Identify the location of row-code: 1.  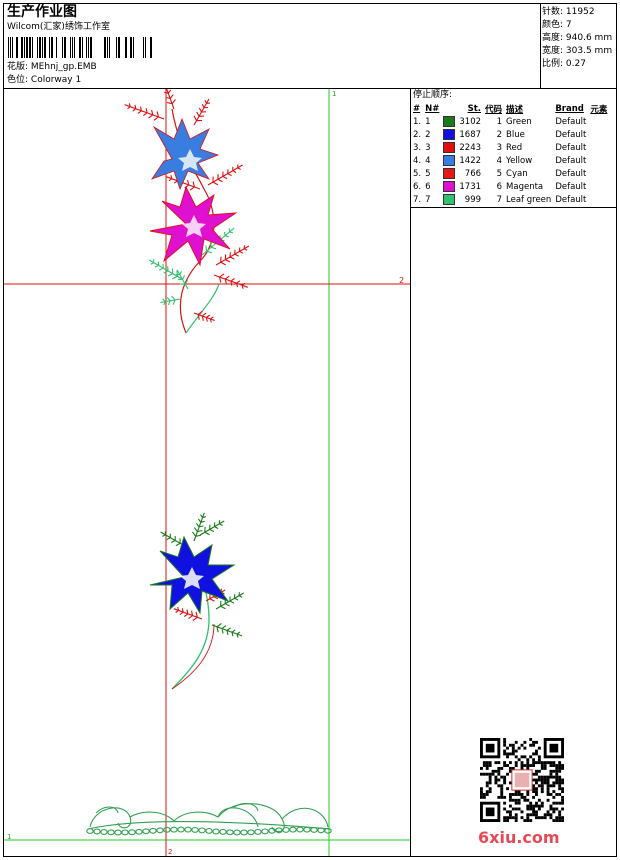
(499, 121).